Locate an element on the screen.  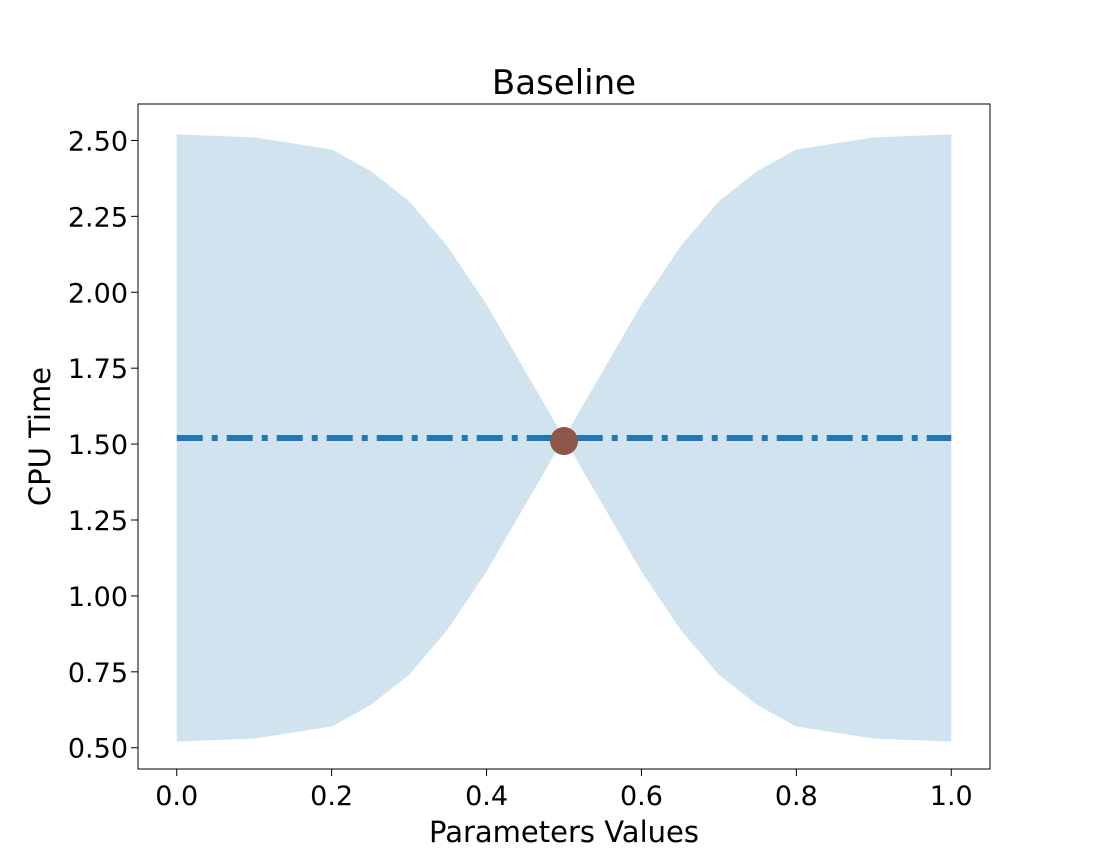
data-point is located at coordinates (564, 441).